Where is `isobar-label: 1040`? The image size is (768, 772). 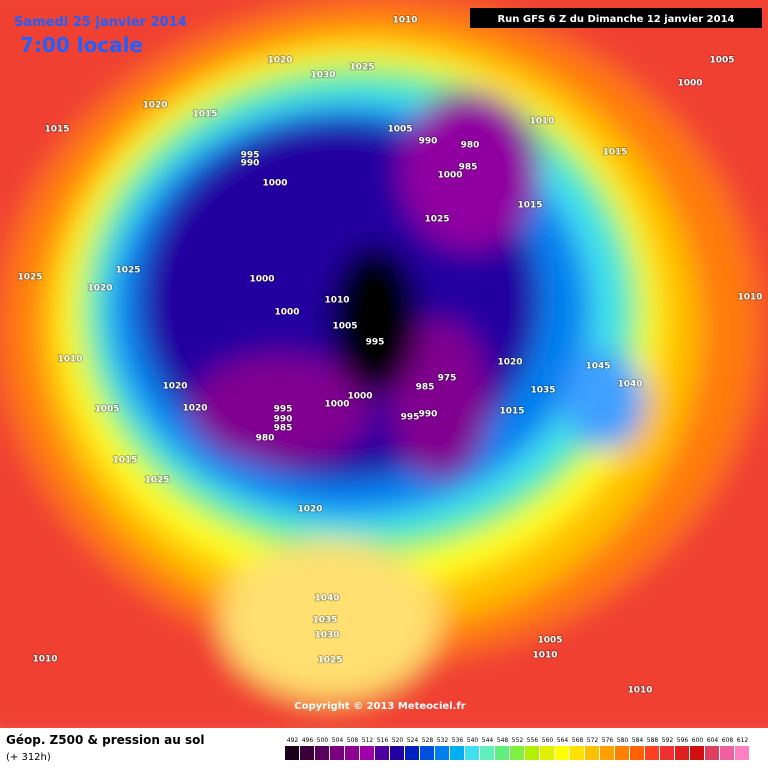
isobar-label: 1040 is located at coordinates (326, 599).